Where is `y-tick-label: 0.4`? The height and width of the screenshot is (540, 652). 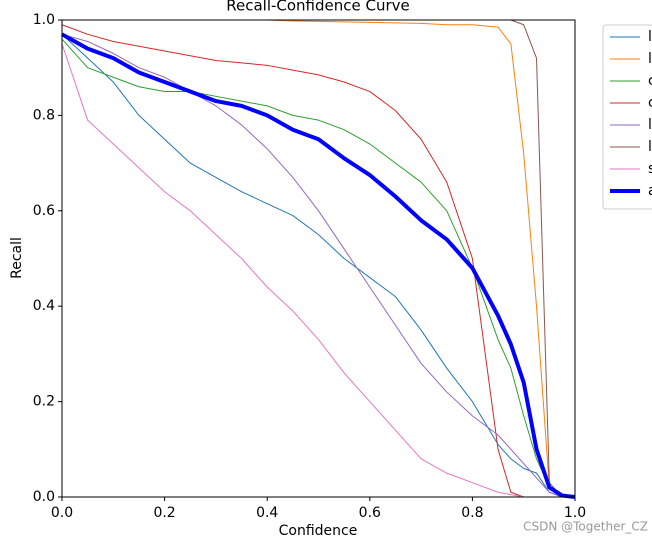
y-tick-label: 0.4 is located at coordinates (44, 306).